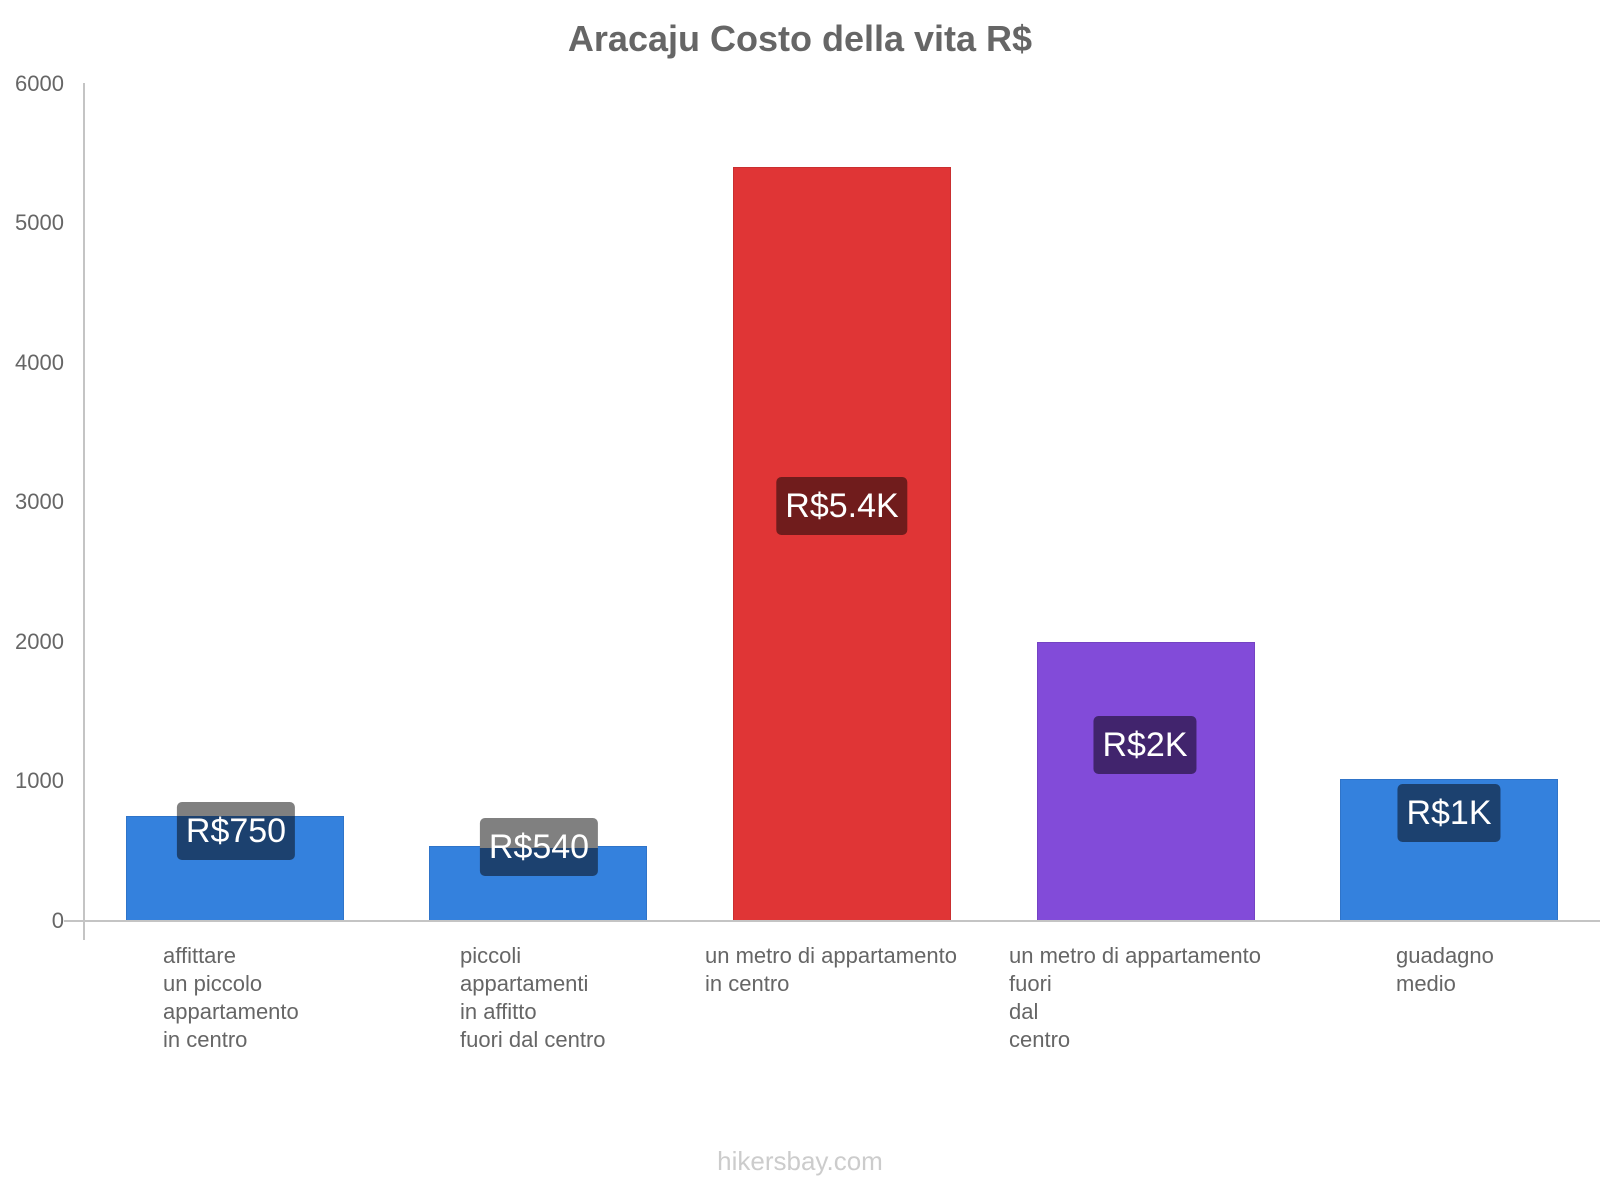  I want to click on y-tick-0: 0, so click(57, 920).